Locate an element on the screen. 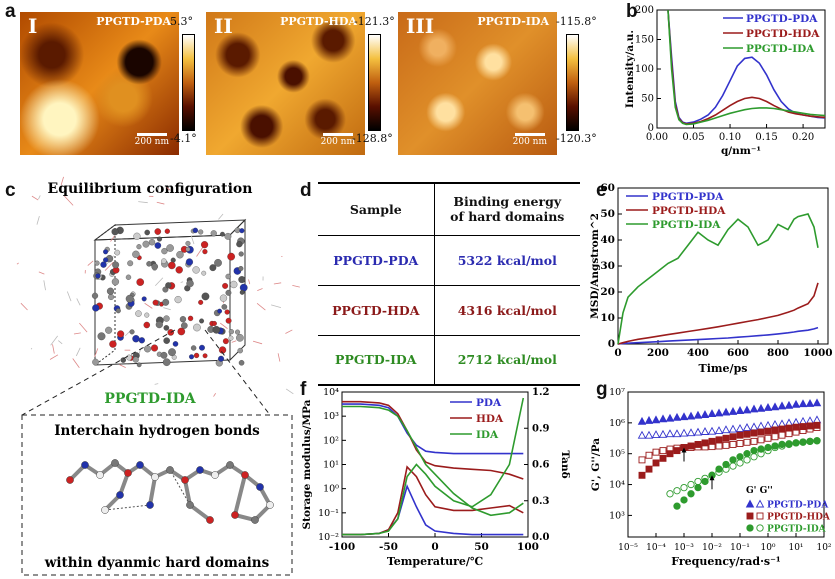 This screenshot has height=579, width=835. panel-label-c: c is located at coordinates (10, 190).